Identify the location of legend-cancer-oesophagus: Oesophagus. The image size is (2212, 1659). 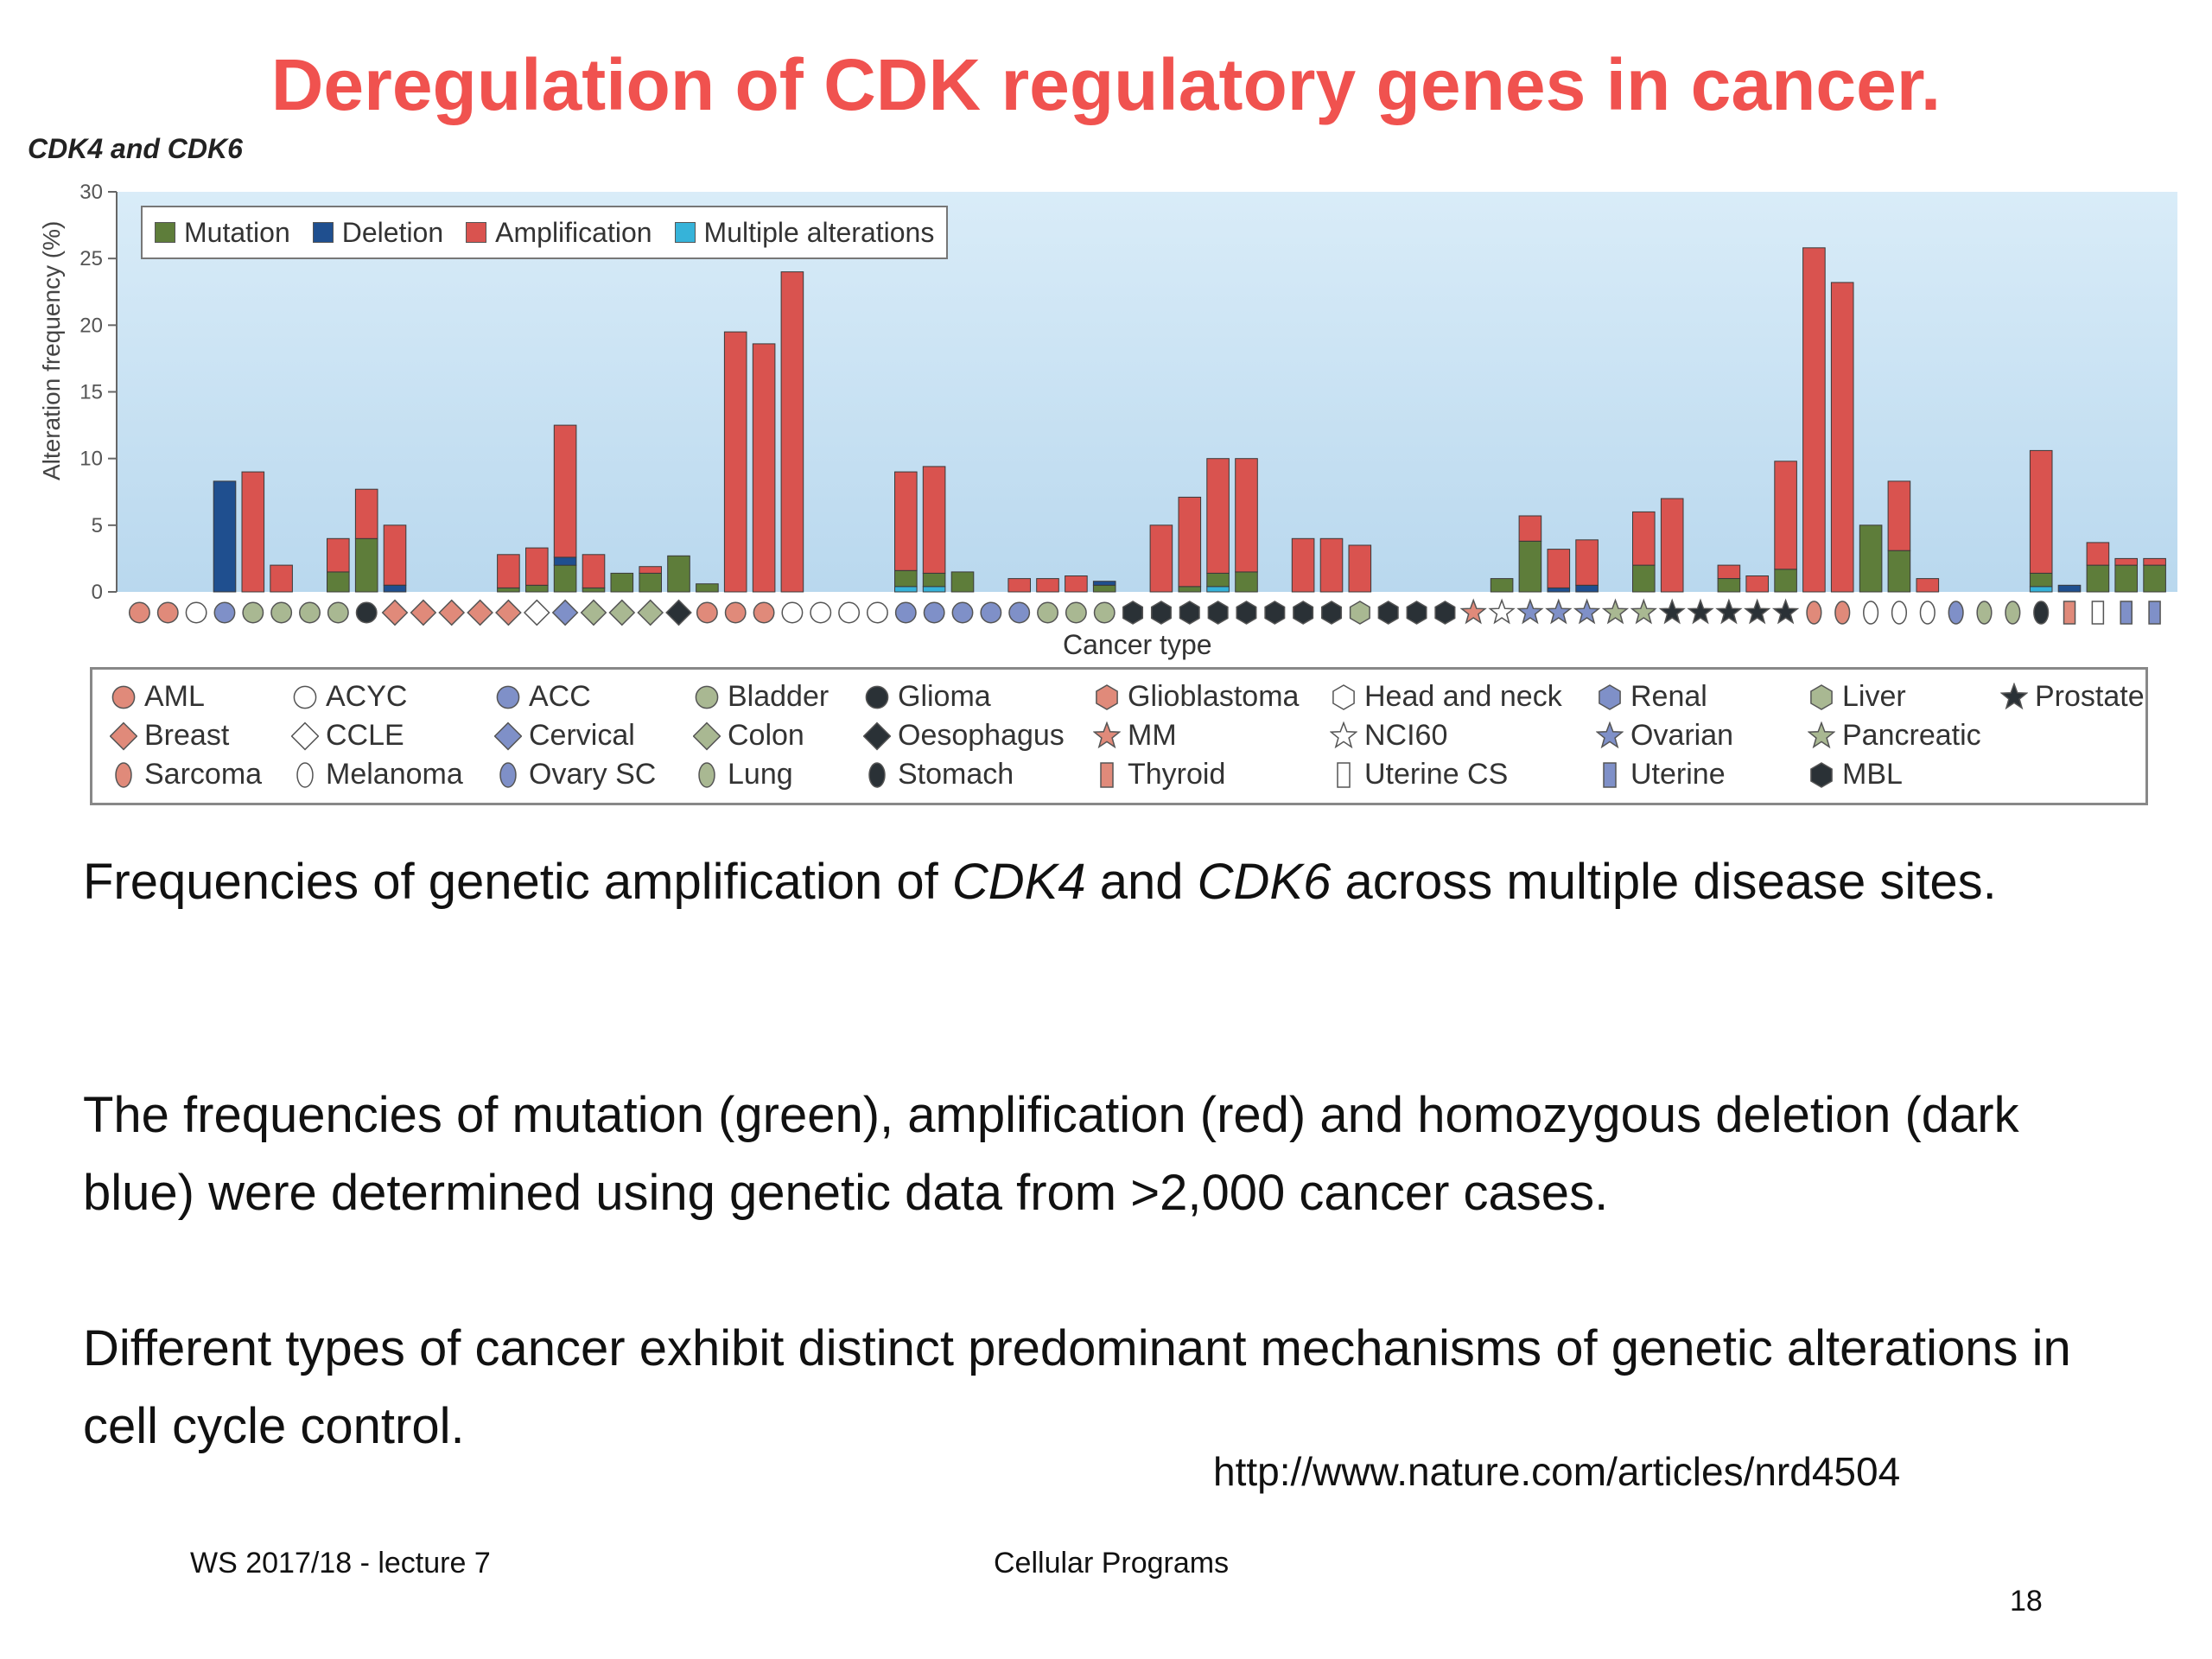
(964, 736).